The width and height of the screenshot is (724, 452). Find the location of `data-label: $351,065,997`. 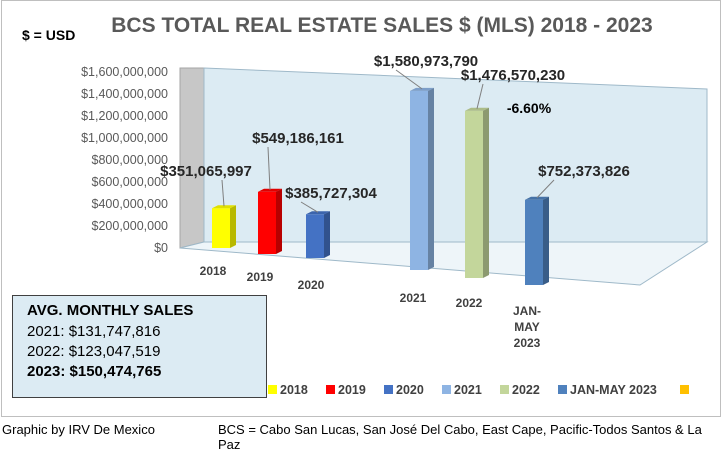

data-label: $351,065,997 is located at coordinates (206, 171).